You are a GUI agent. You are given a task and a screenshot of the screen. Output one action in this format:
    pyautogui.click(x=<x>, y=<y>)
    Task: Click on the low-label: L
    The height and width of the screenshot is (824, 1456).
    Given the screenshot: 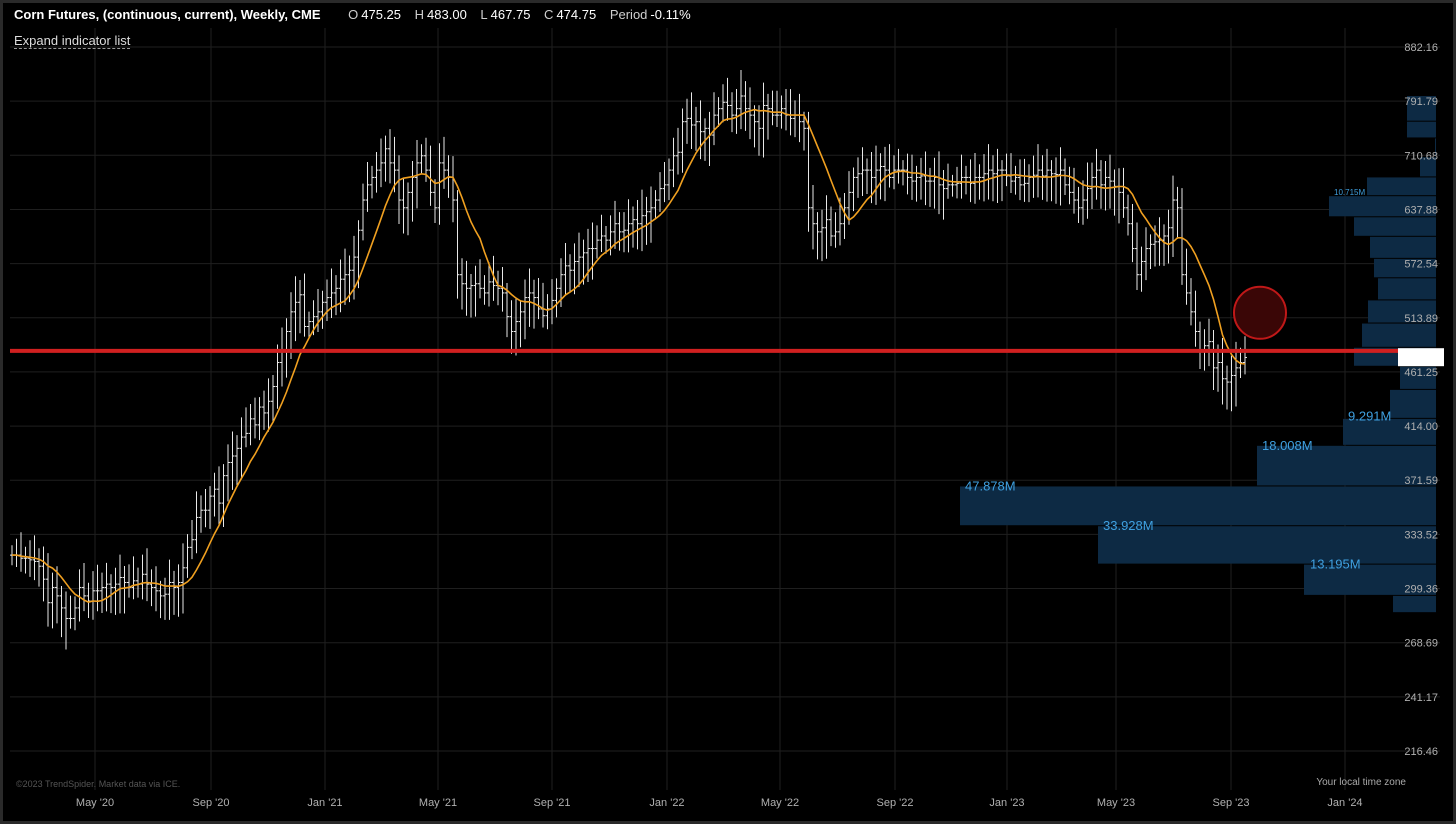 What is the action you would take?
    pyautogui.click(x=484, y=14)
    